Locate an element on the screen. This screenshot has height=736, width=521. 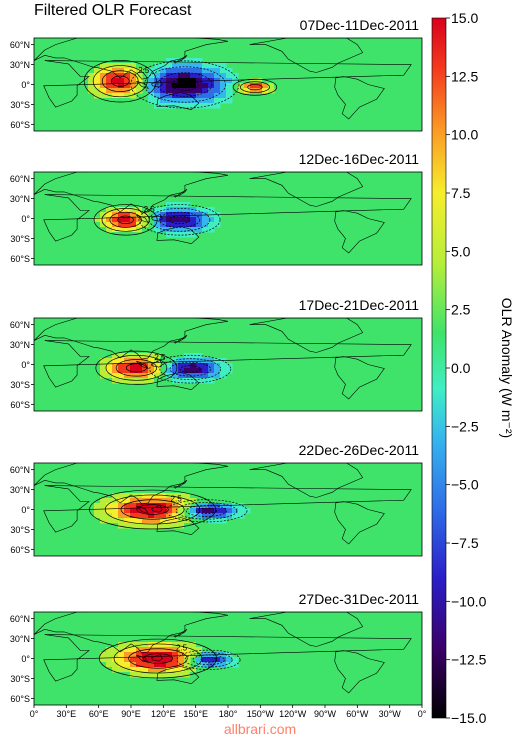
lat-label: 30°N is located at coordinates (20, 345).